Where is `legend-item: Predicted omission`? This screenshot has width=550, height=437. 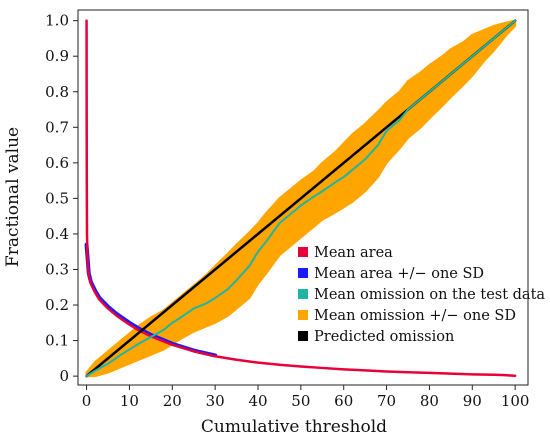 legend-item: Predicted omission is located at coordinates (376, 337).